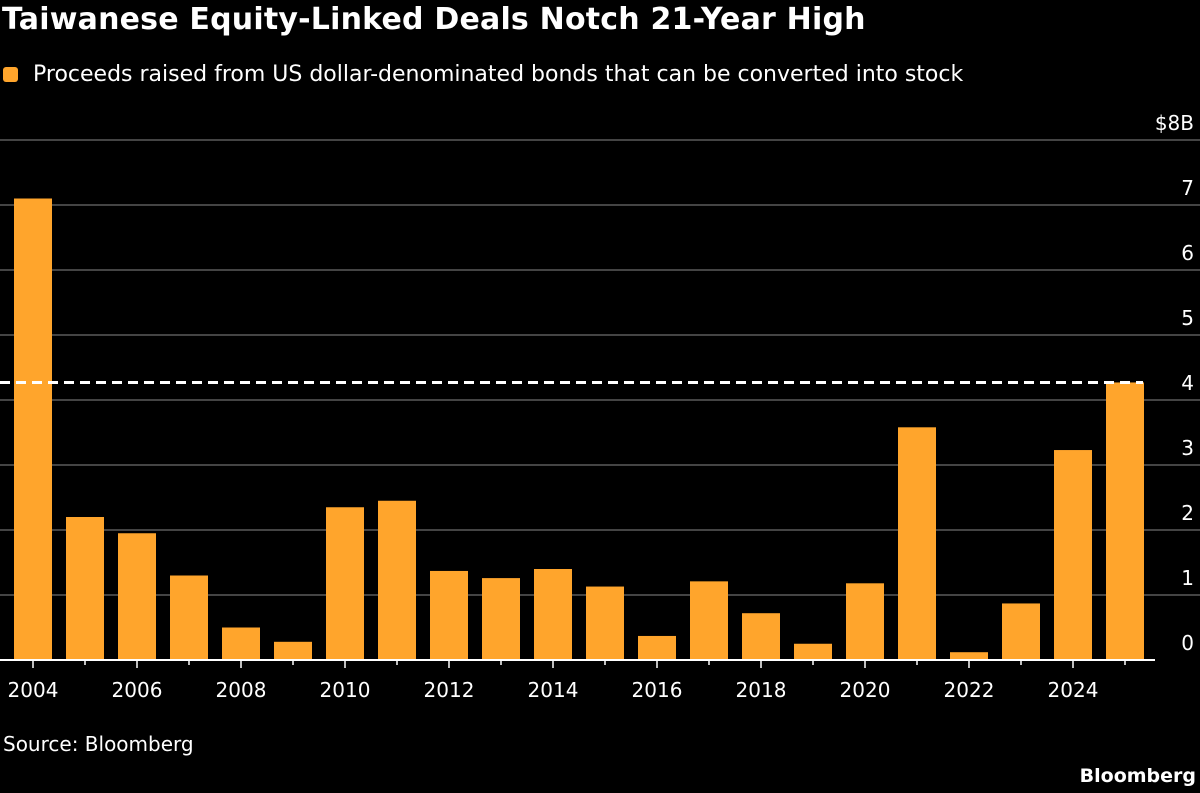 This screenshot has width=1200, height=793. What do you see at coordinates (10, 74) in the screenshot?
I see `legend-swatch` at bounding box center [10, 74].